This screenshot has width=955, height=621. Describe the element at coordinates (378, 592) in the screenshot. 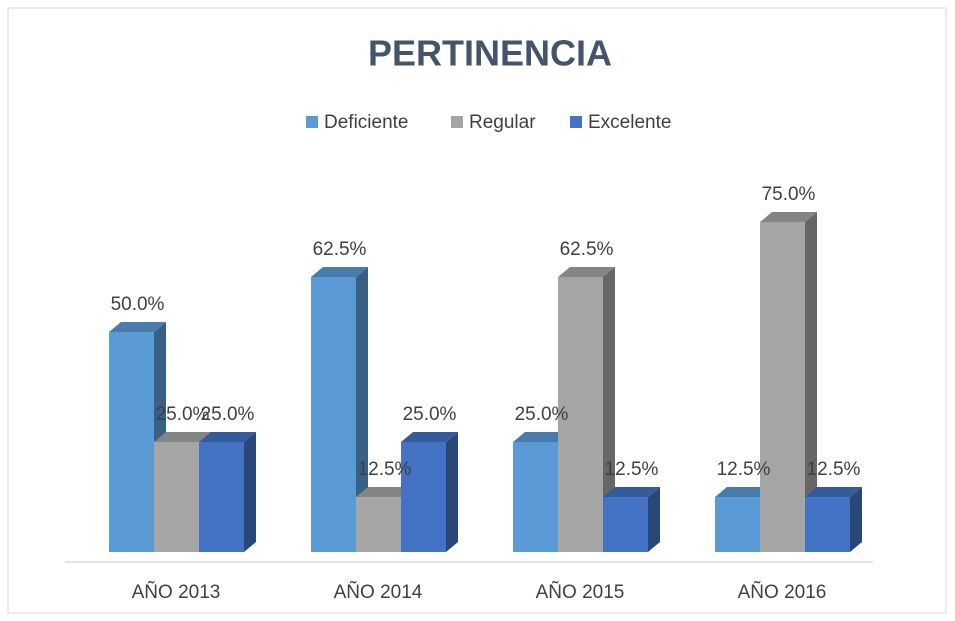

I see `x-tick-label: AÑO 2014` at that location.